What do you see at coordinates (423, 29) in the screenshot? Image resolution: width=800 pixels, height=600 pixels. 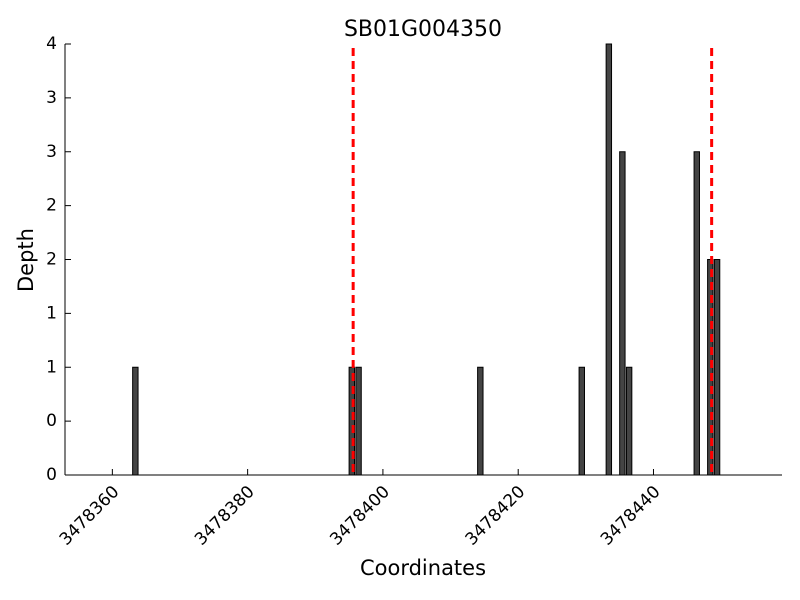 I see `chart-title: SB01G004350` at bounding box center [423, 29].